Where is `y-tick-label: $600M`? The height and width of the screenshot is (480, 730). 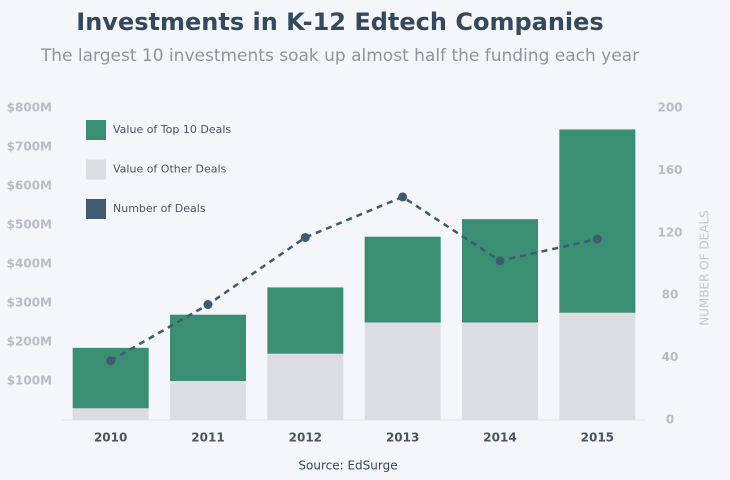 y-tick-label: $600M is located at coordinates (29, 186).